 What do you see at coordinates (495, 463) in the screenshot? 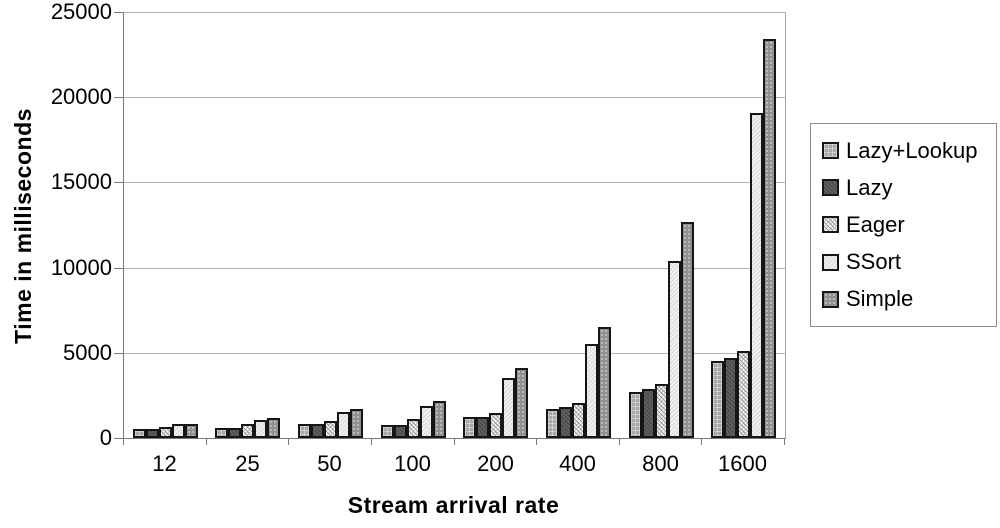
I see `x-axis-tick-label-200: 200` at bounding box center [495, 463].